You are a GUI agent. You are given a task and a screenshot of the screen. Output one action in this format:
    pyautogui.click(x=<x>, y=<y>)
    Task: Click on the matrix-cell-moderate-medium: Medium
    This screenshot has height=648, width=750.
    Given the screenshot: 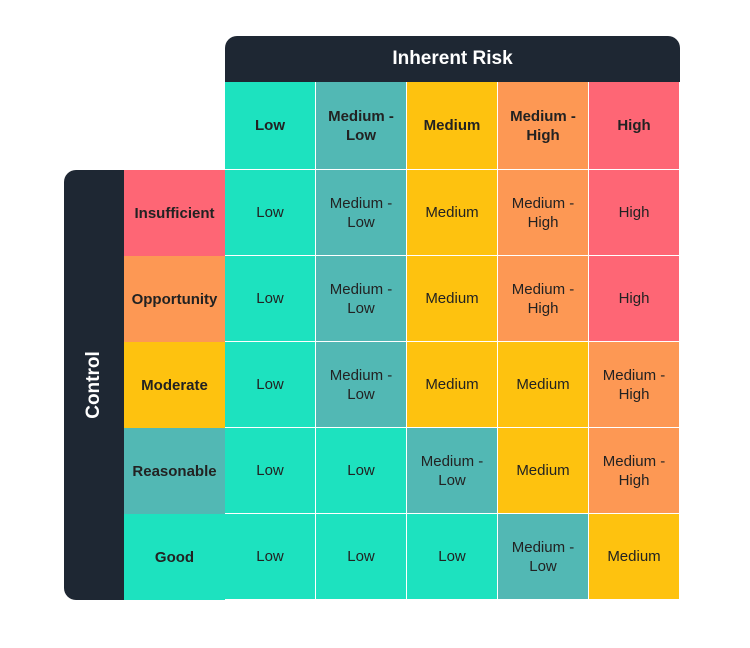 What is the action you would take?
    pyautogui.click(x=452, y=385)
    